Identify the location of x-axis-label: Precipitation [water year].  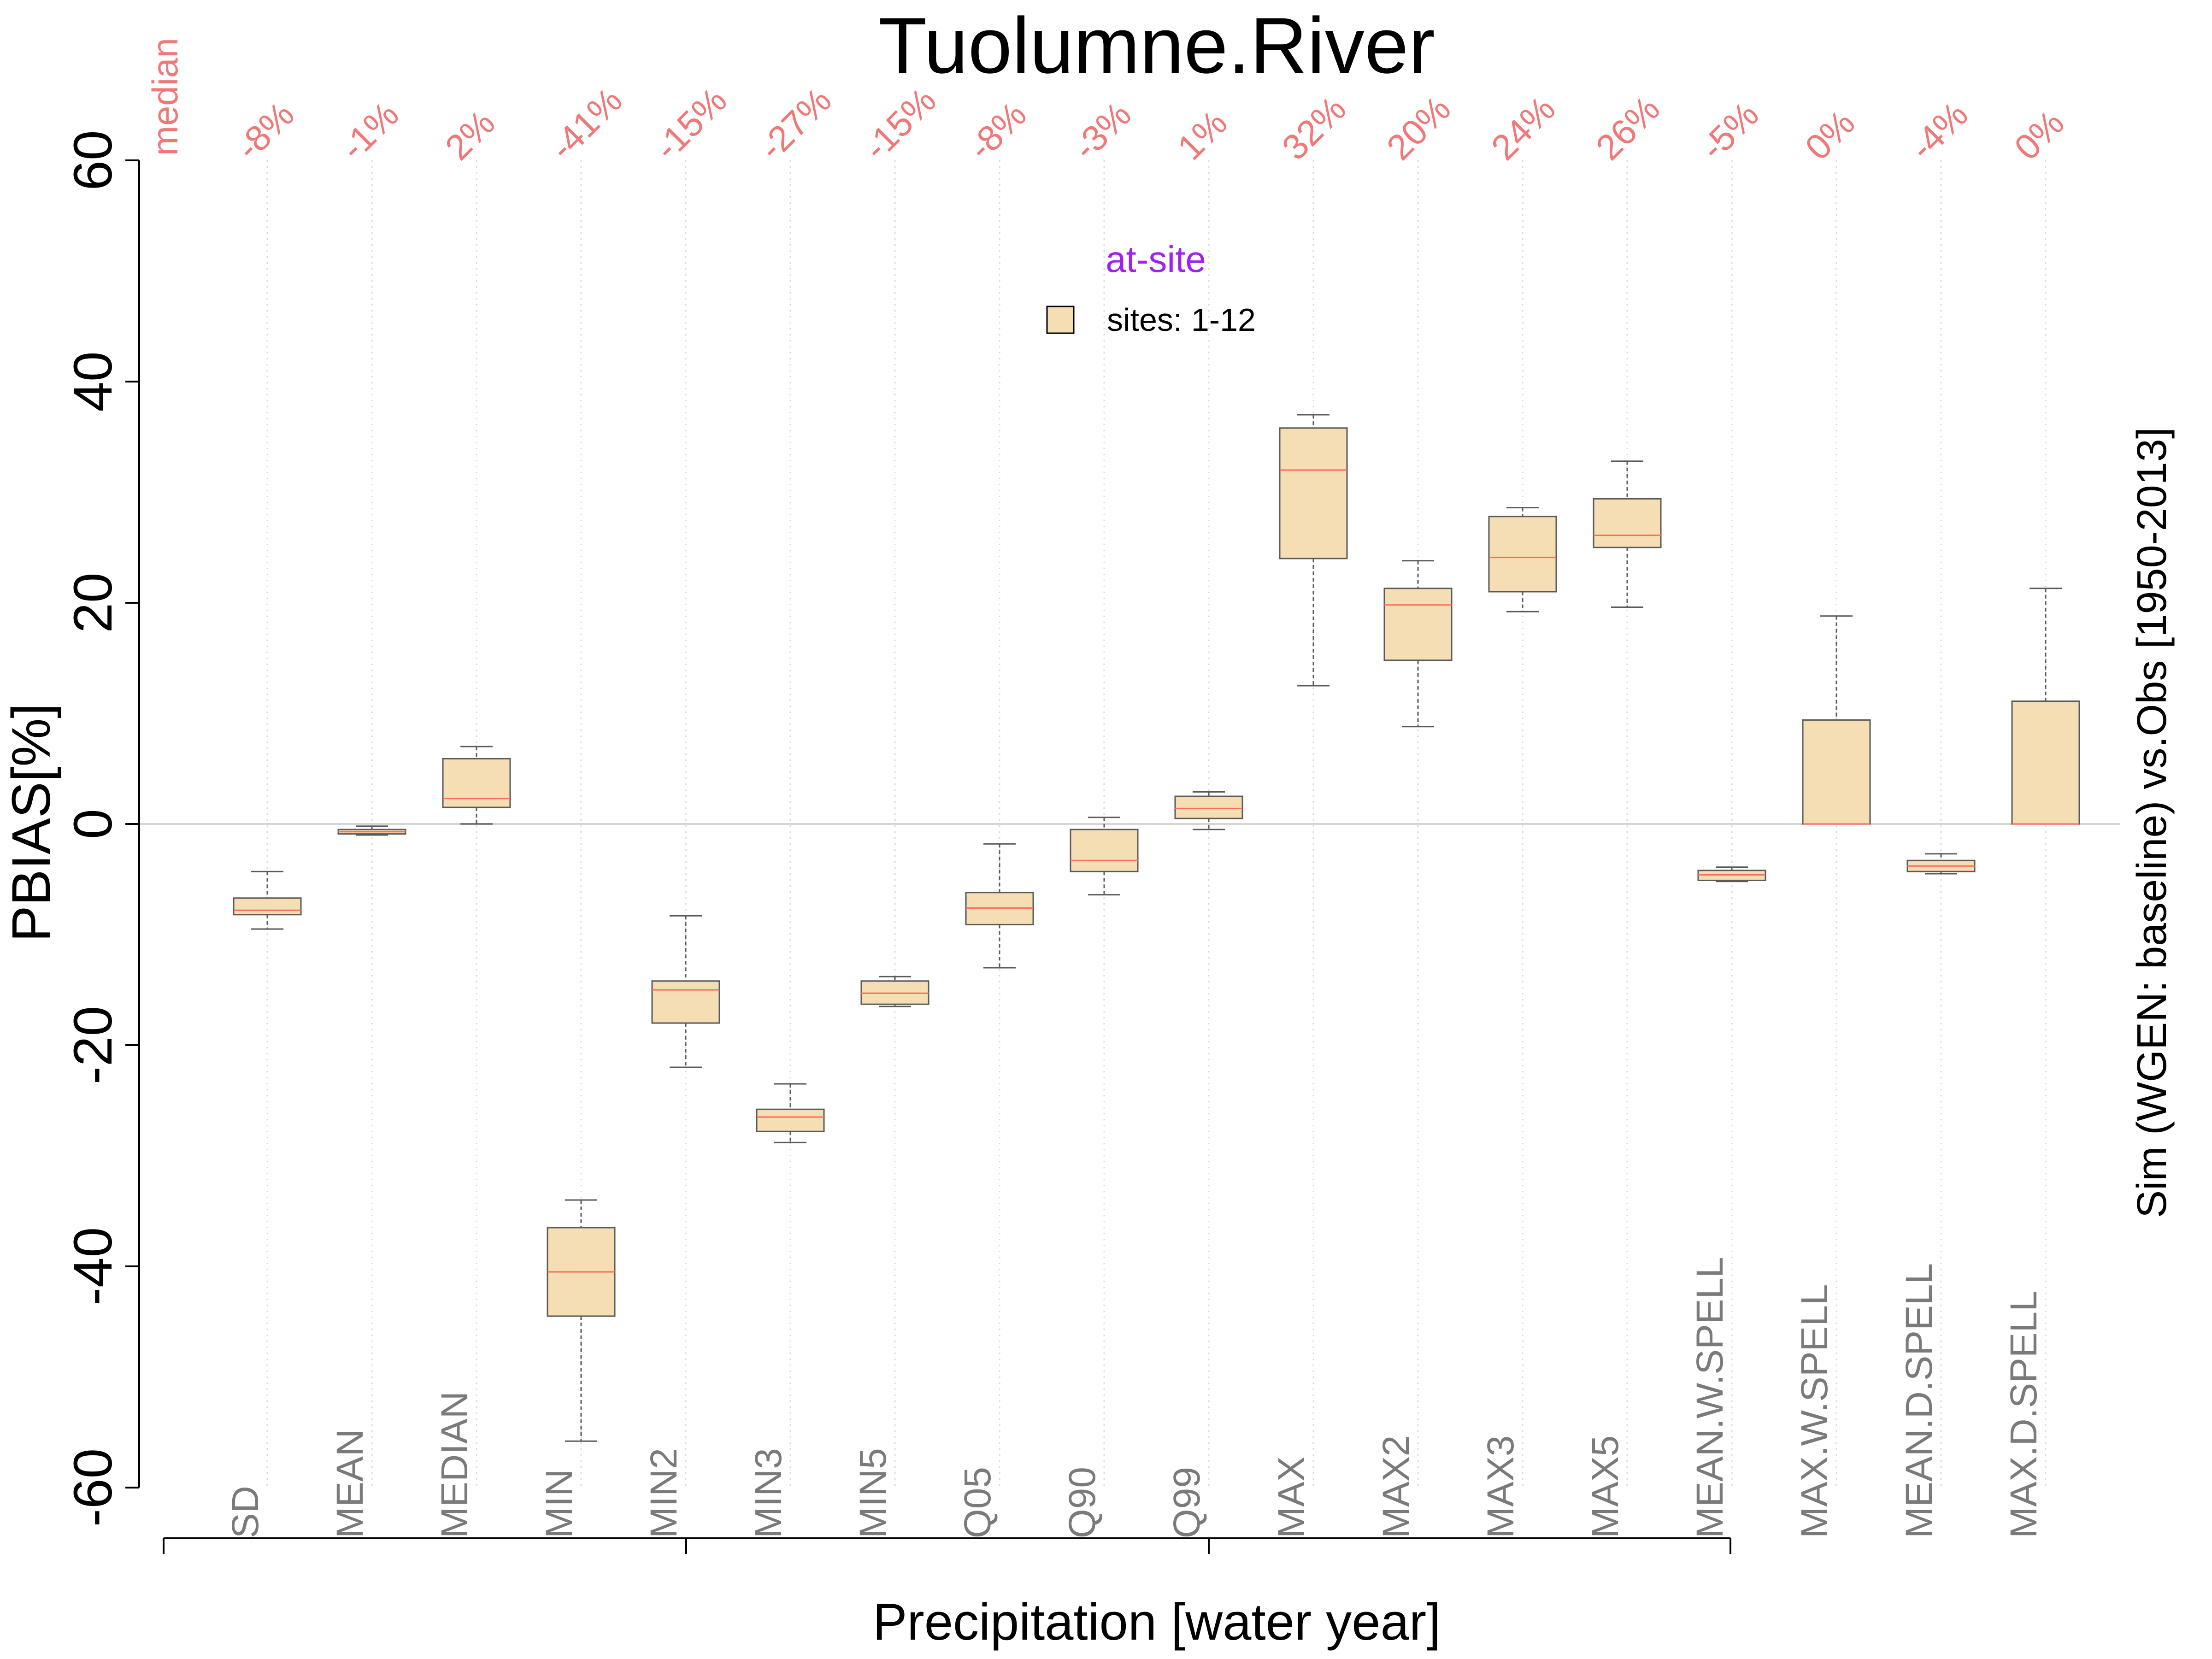
(1157, 1622).